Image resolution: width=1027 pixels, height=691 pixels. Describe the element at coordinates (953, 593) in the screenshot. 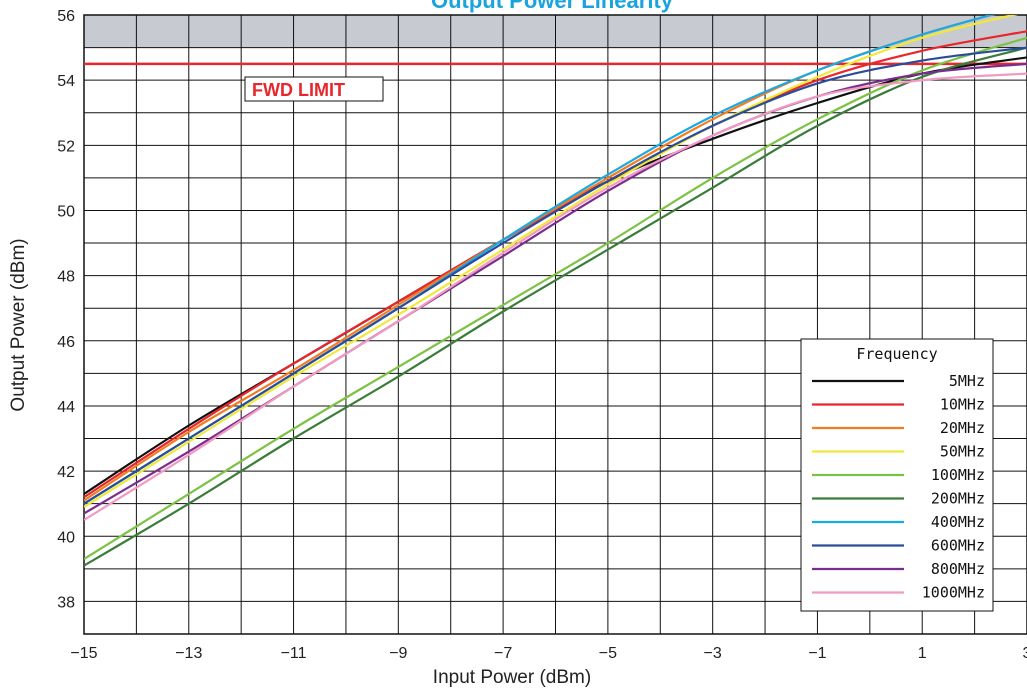

I see `legend-item-label: 1000MHz` at that location.